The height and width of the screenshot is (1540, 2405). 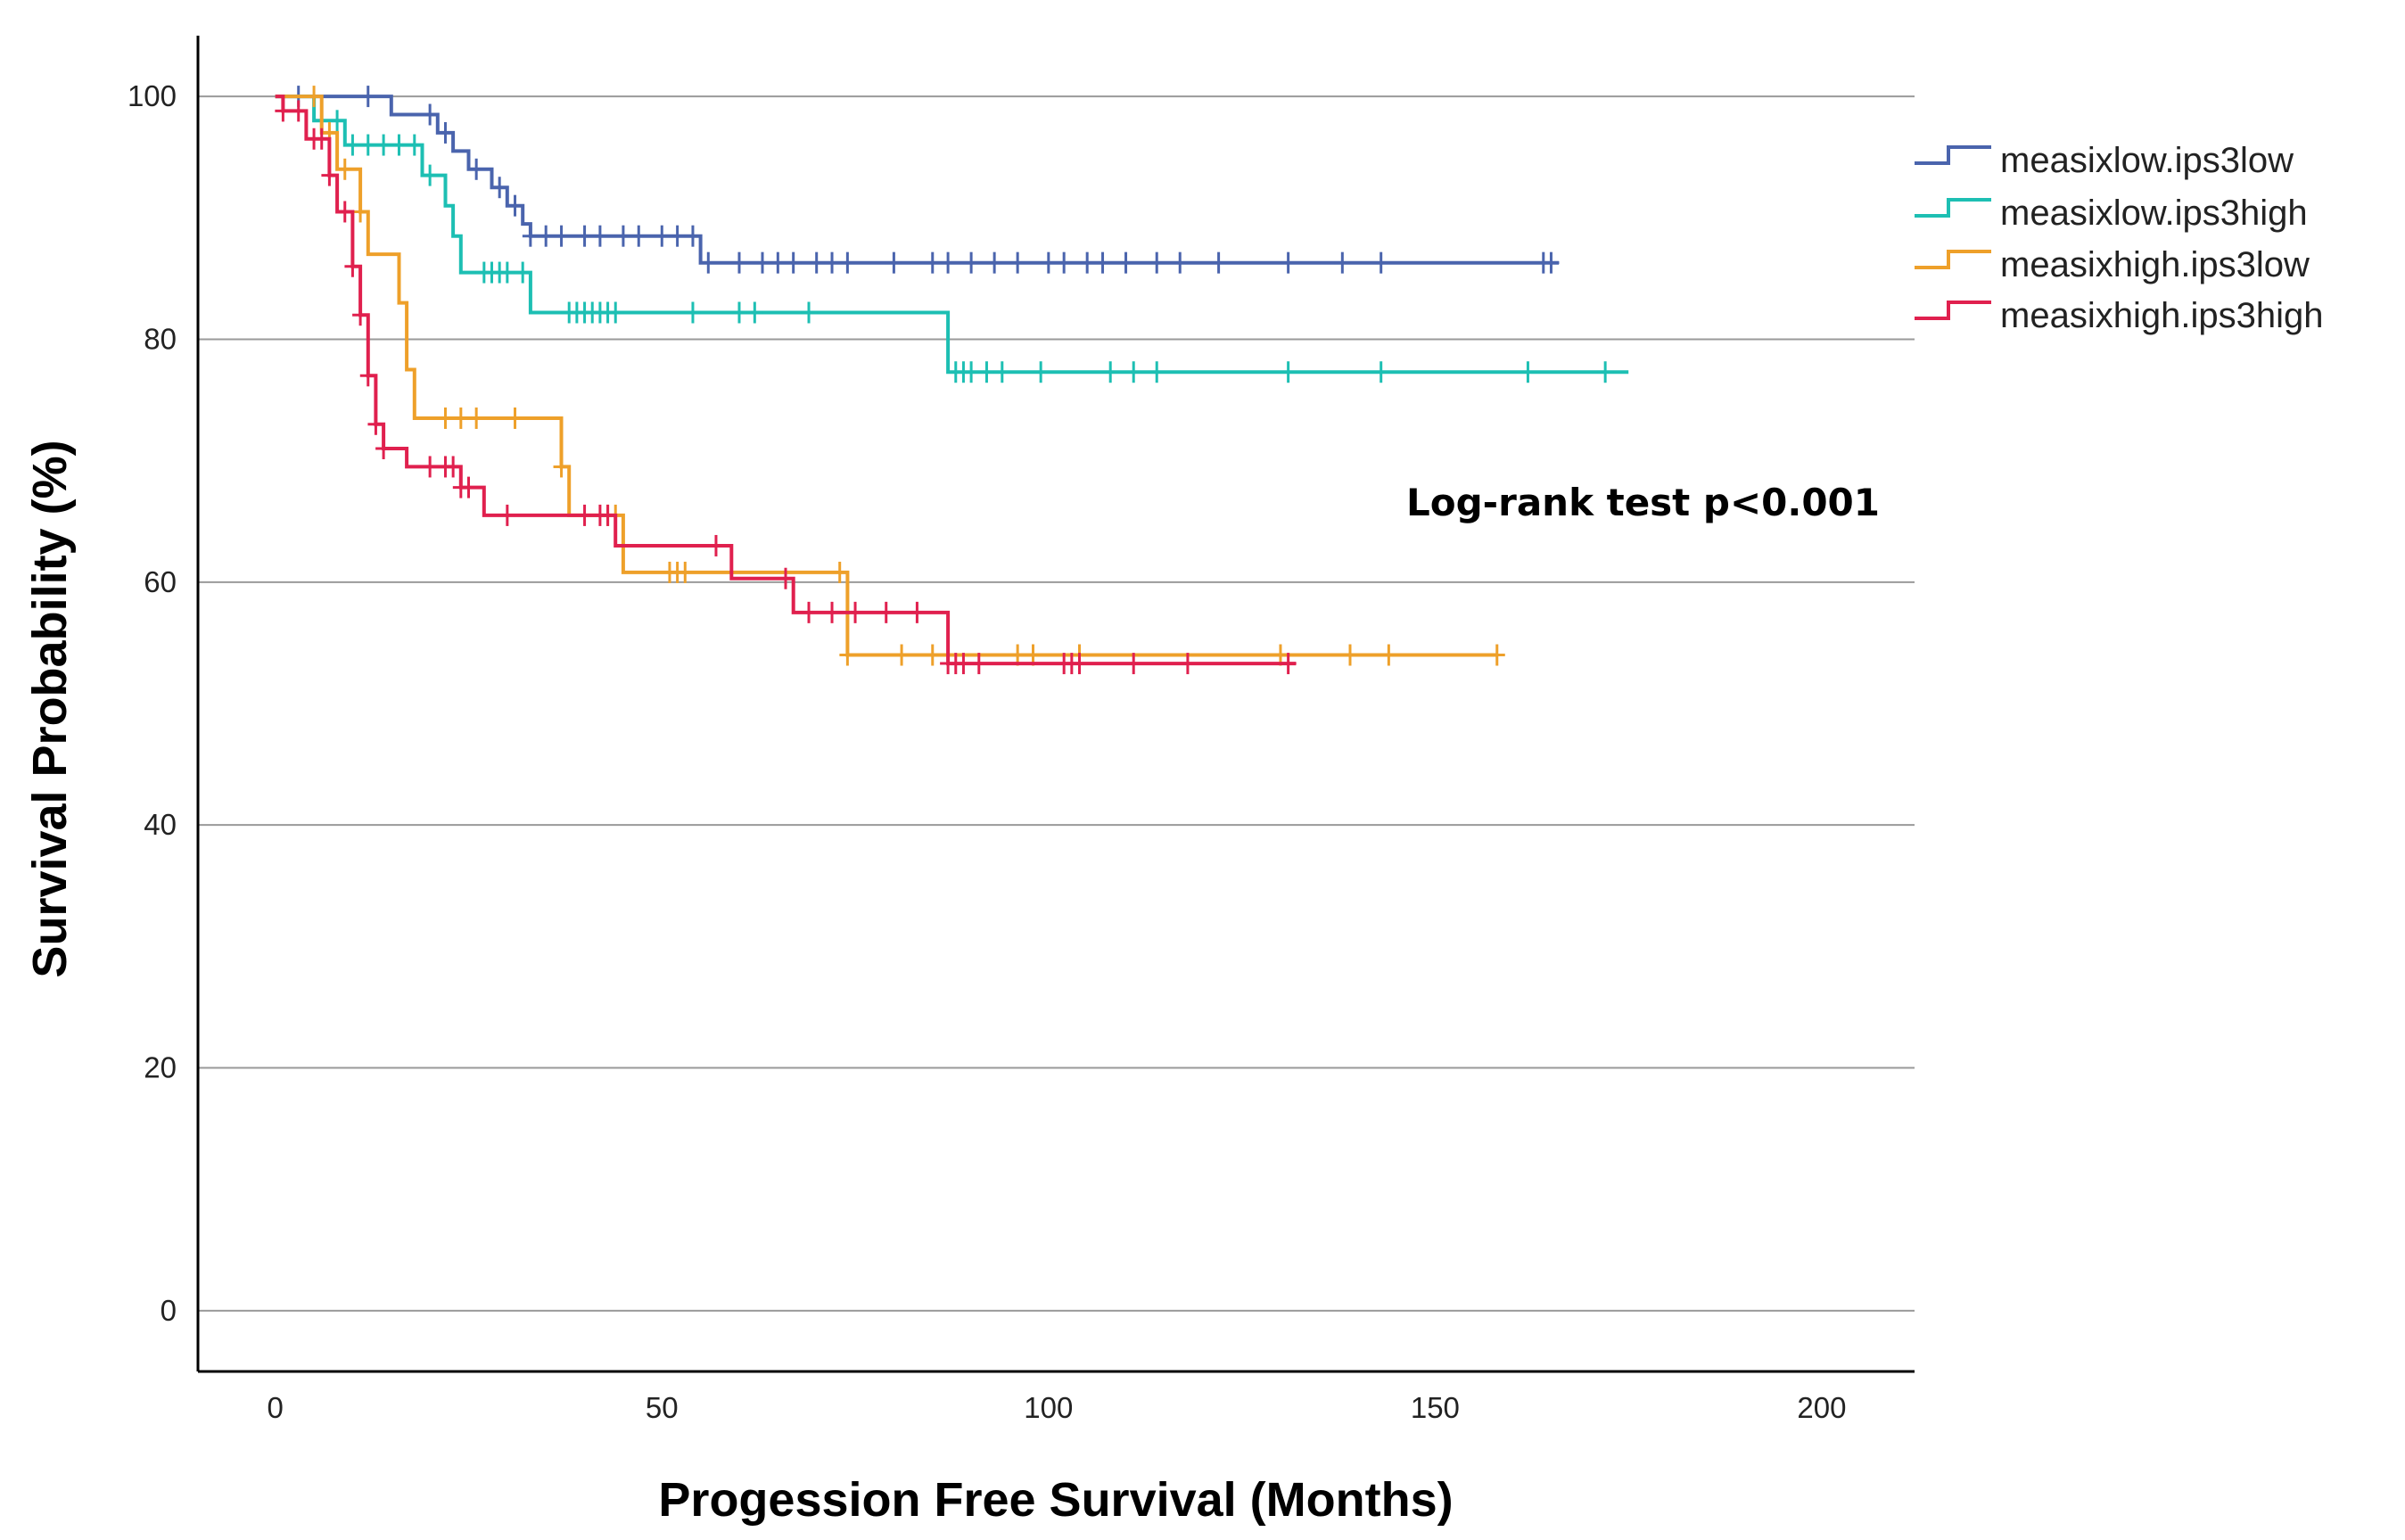 I want to click on legend-label: measixhigh.ips3low, so click(x=2155, y=264).